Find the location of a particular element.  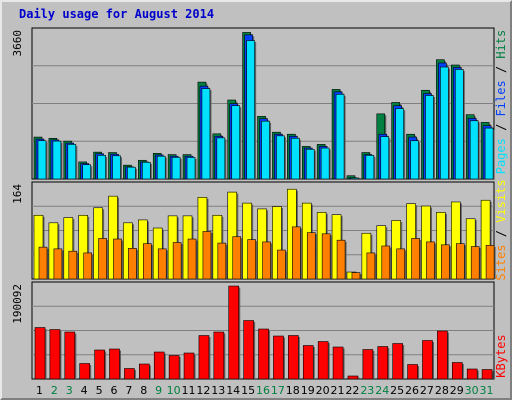

x-tick-label-4: 4 is located at coordinates (84, 390).